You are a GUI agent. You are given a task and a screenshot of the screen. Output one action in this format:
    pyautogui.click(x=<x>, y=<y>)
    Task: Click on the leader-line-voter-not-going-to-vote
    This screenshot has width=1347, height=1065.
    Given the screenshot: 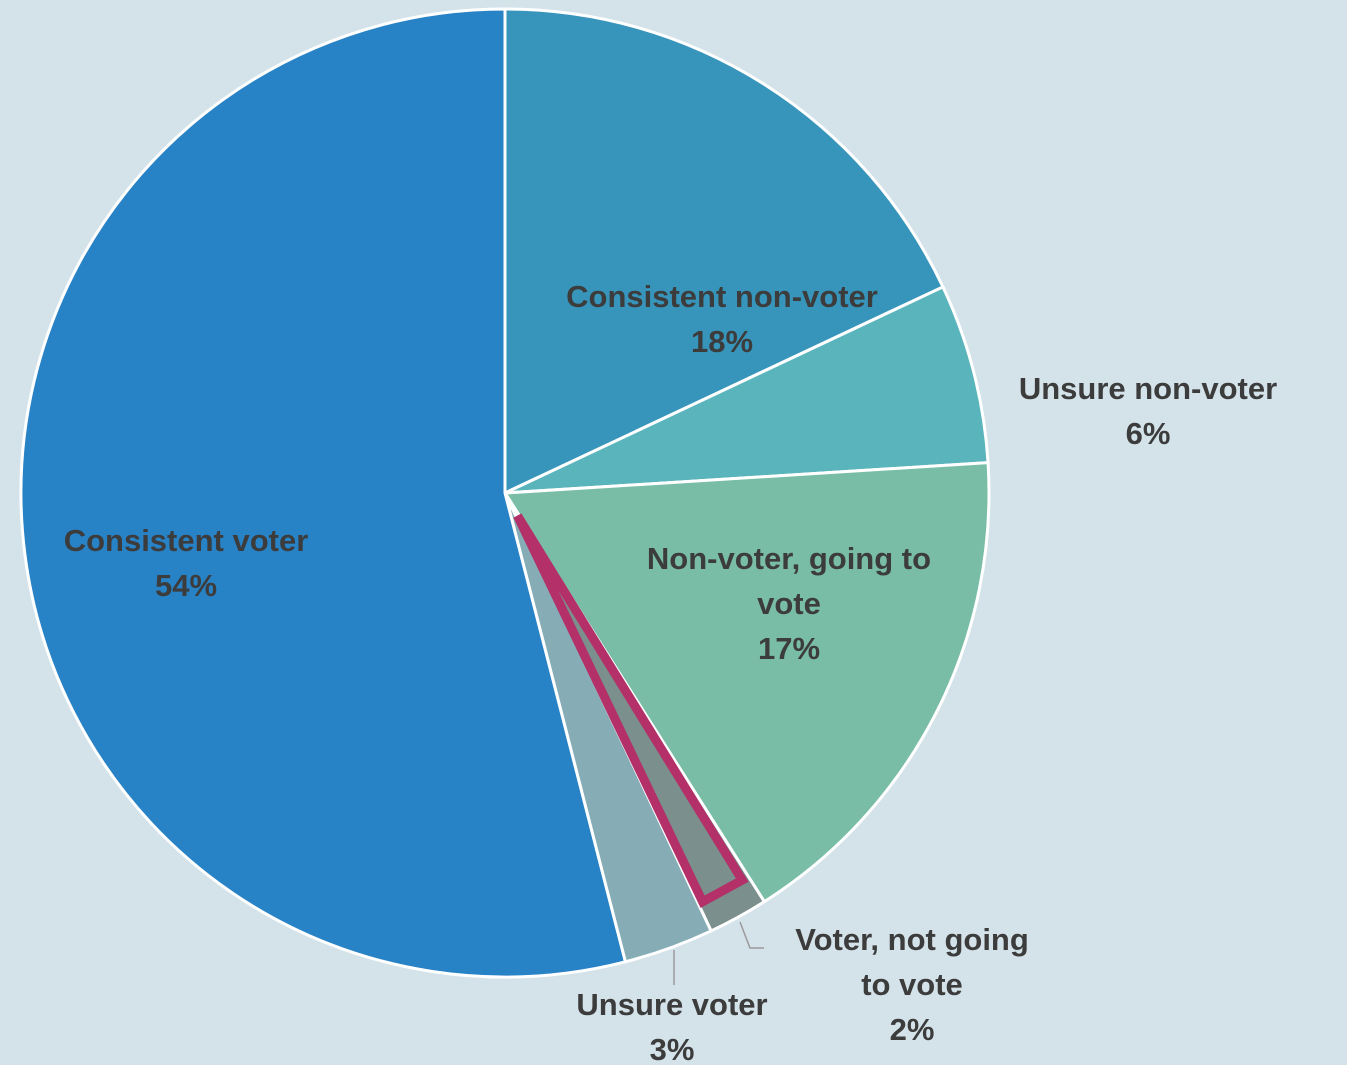 What is the action you would take?
    pyautogui.click(x=751, y=935)
    